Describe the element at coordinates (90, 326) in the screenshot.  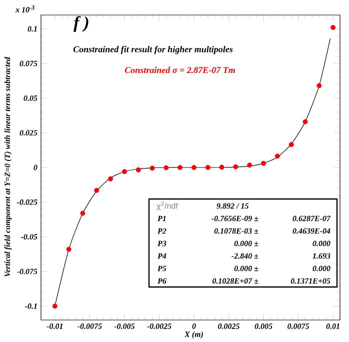
I see `x-tick-label: -0.0075` at that location.